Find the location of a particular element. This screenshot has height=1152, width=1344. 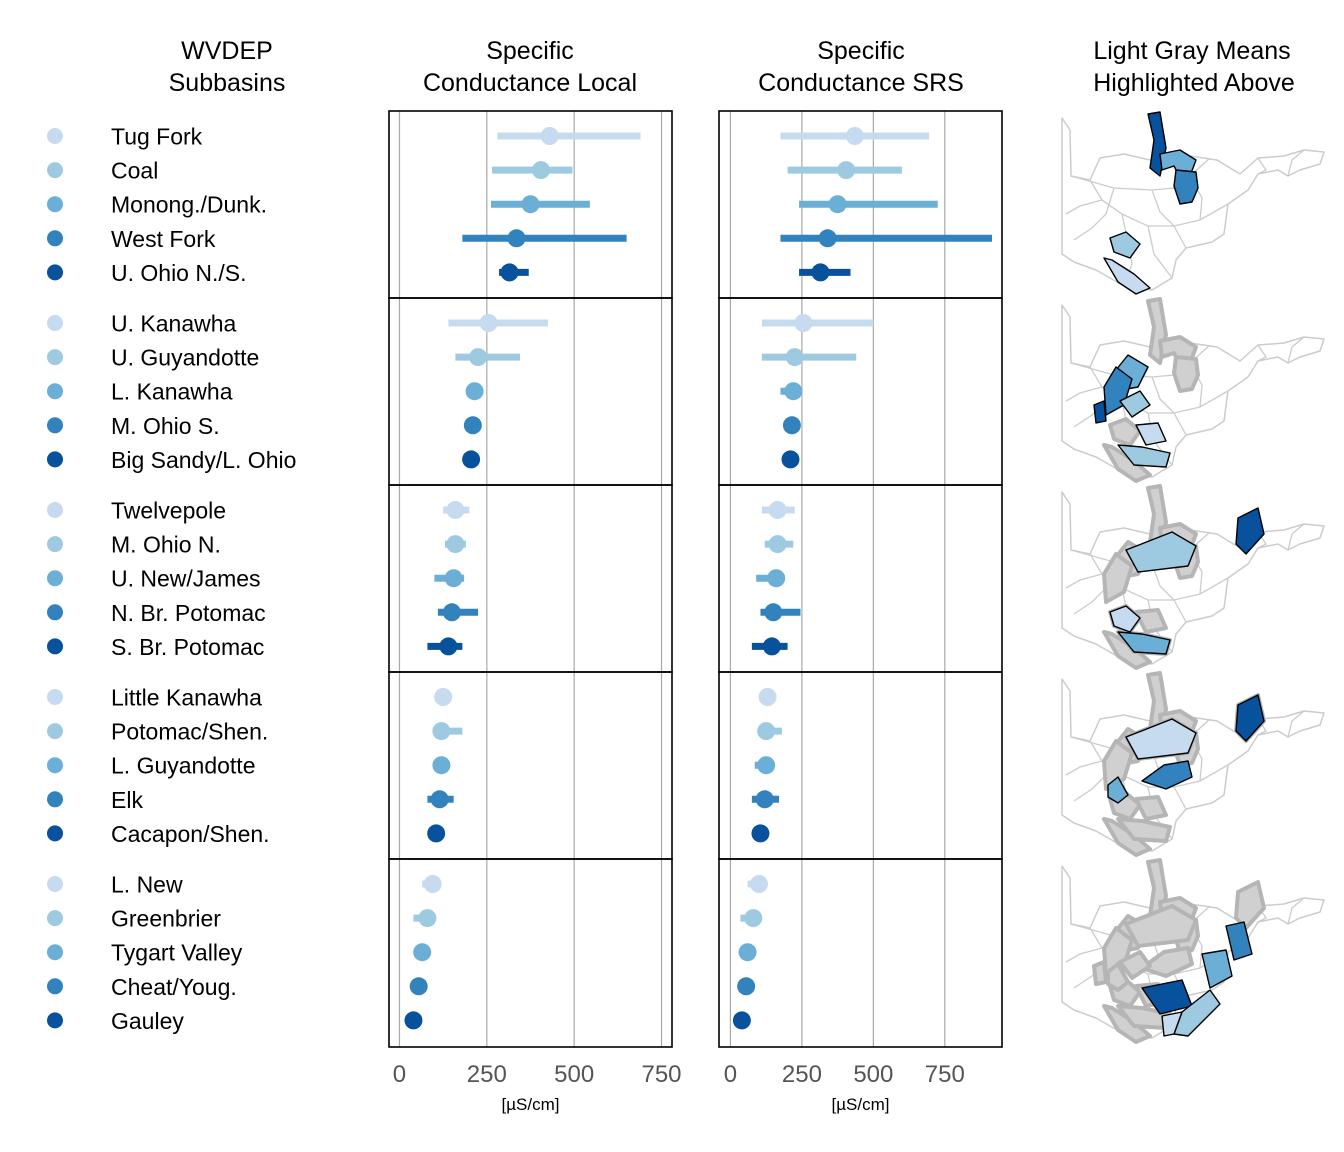

header-srs-line1: Specific is located at coordinates (861, 51).